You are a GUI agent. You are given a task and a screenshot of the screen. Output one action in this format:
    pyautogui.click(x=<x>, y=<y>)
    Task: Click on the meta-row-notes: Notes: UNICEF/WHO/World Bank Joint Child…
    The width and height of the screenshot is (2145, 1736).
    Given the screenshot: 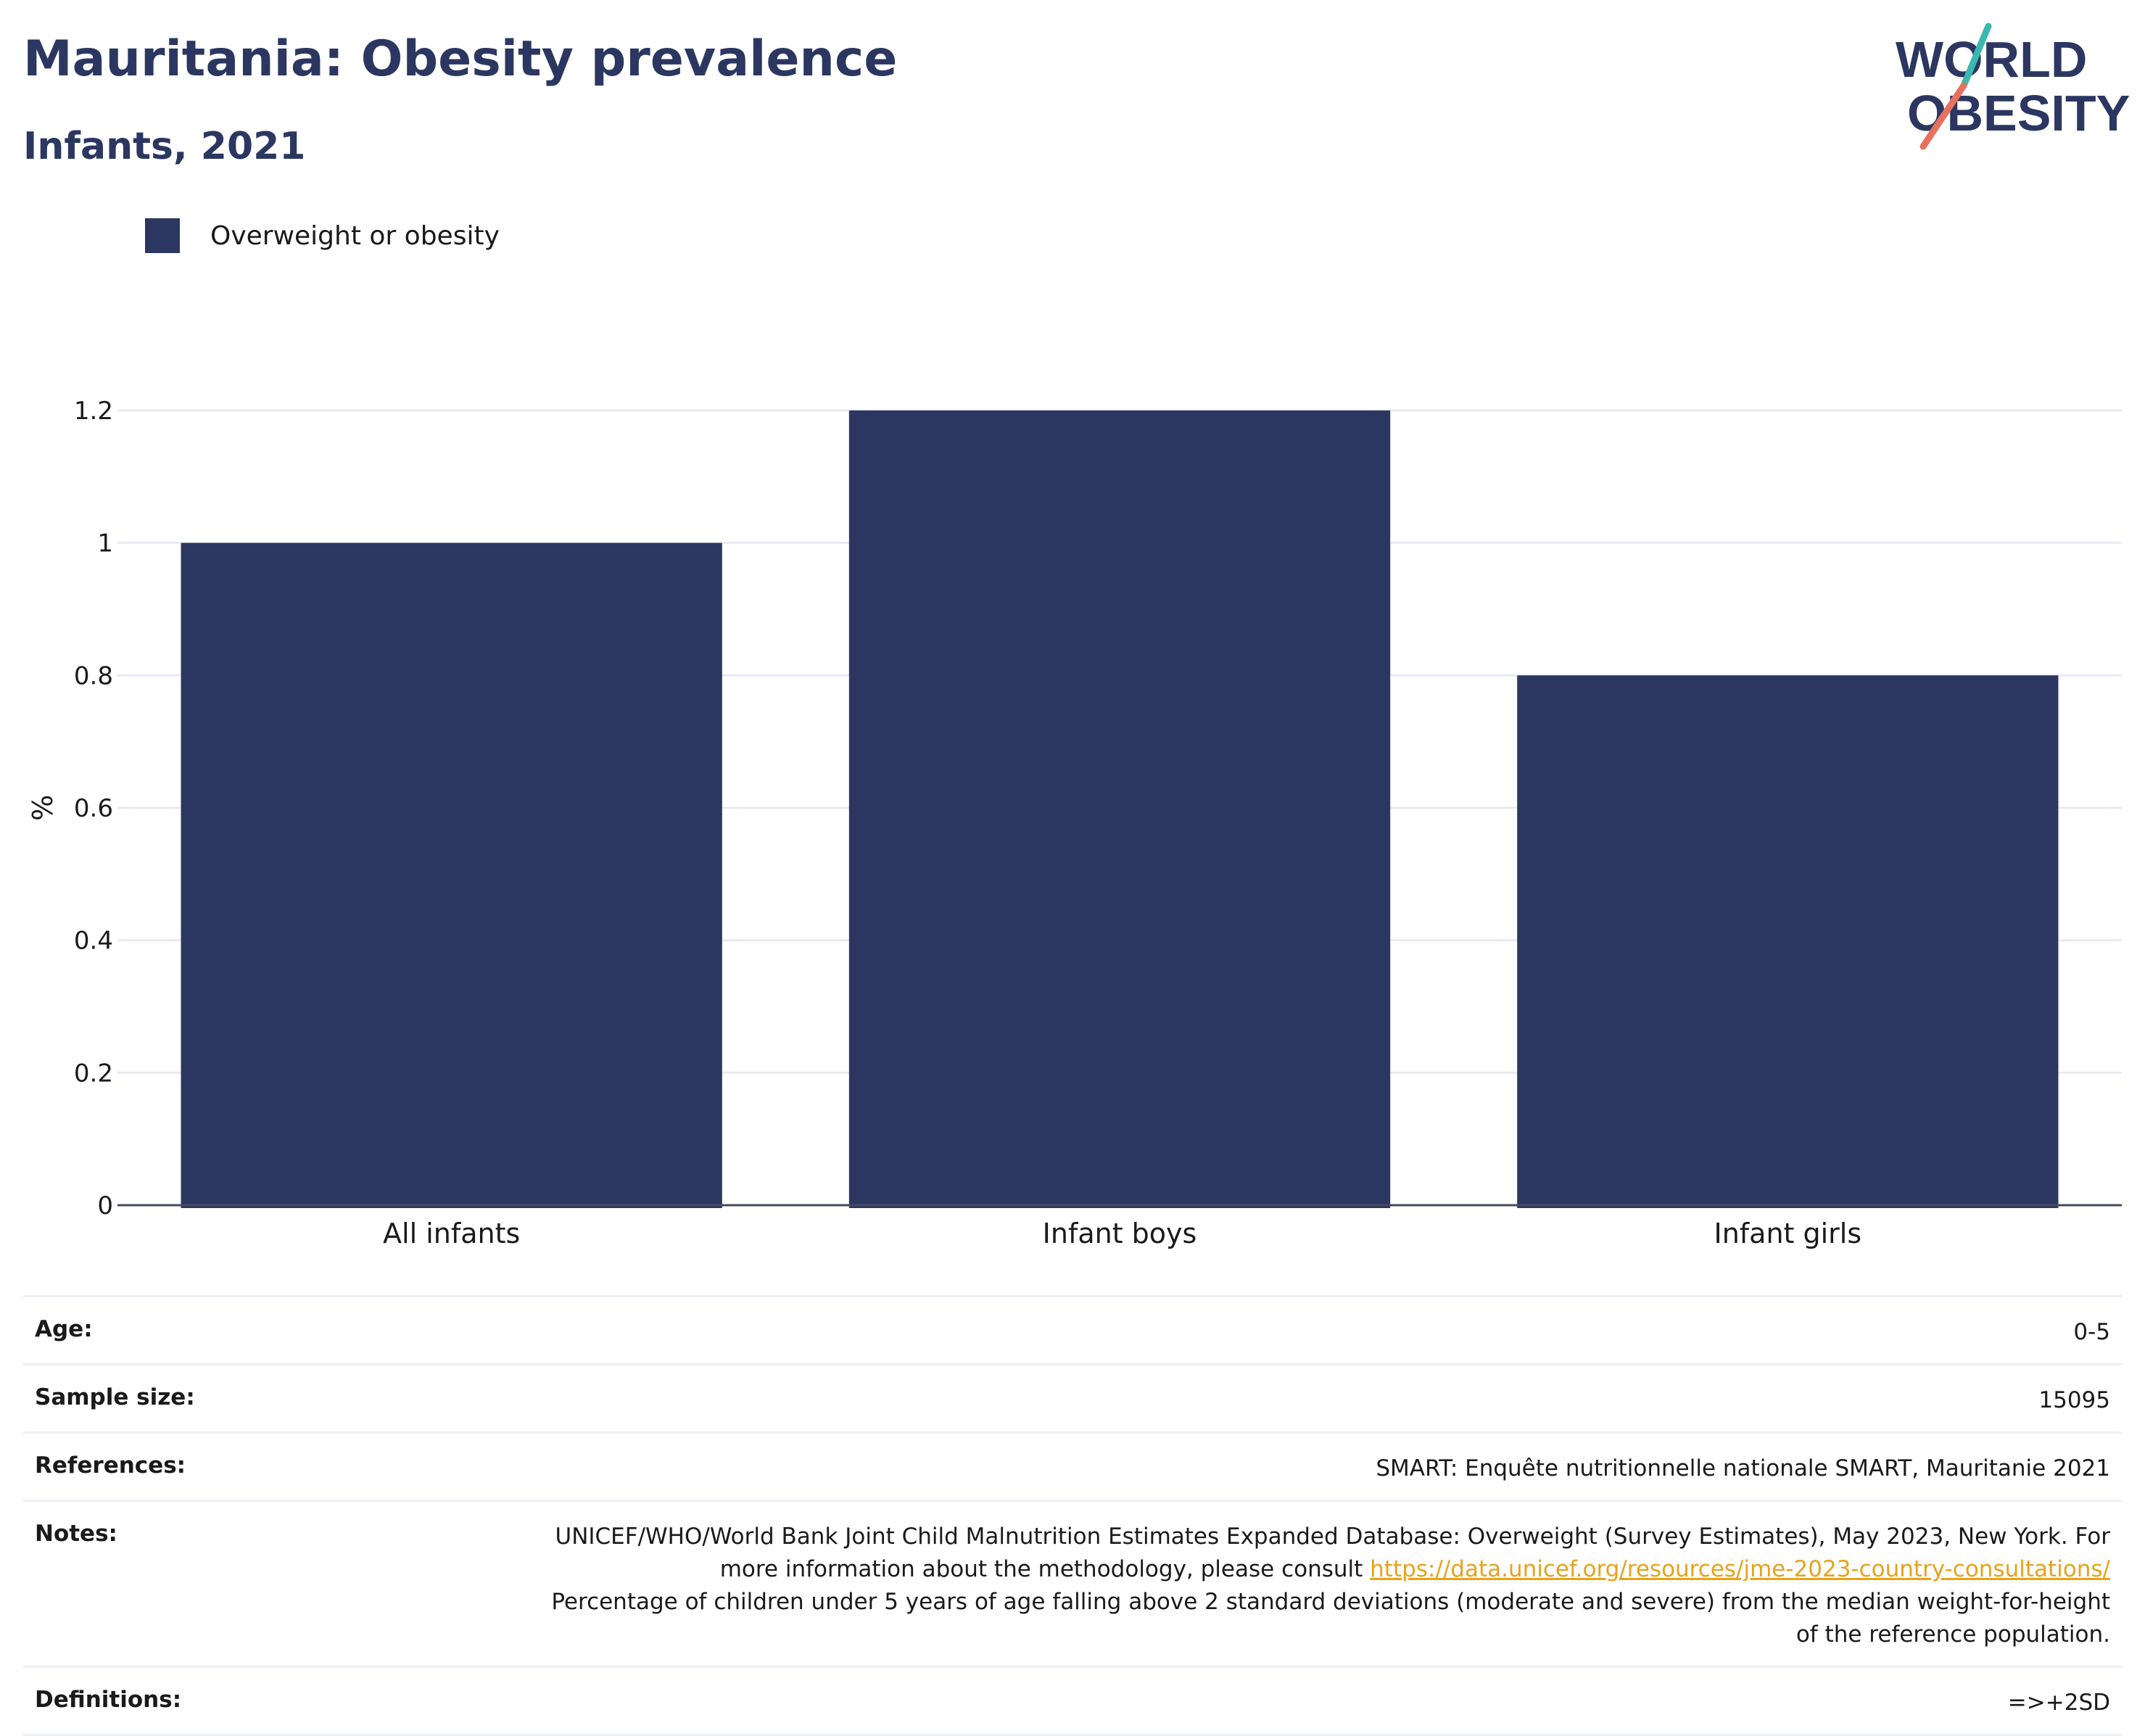 What is the action you would take?
    pyautogui.click(x=1072, y=1585)
    